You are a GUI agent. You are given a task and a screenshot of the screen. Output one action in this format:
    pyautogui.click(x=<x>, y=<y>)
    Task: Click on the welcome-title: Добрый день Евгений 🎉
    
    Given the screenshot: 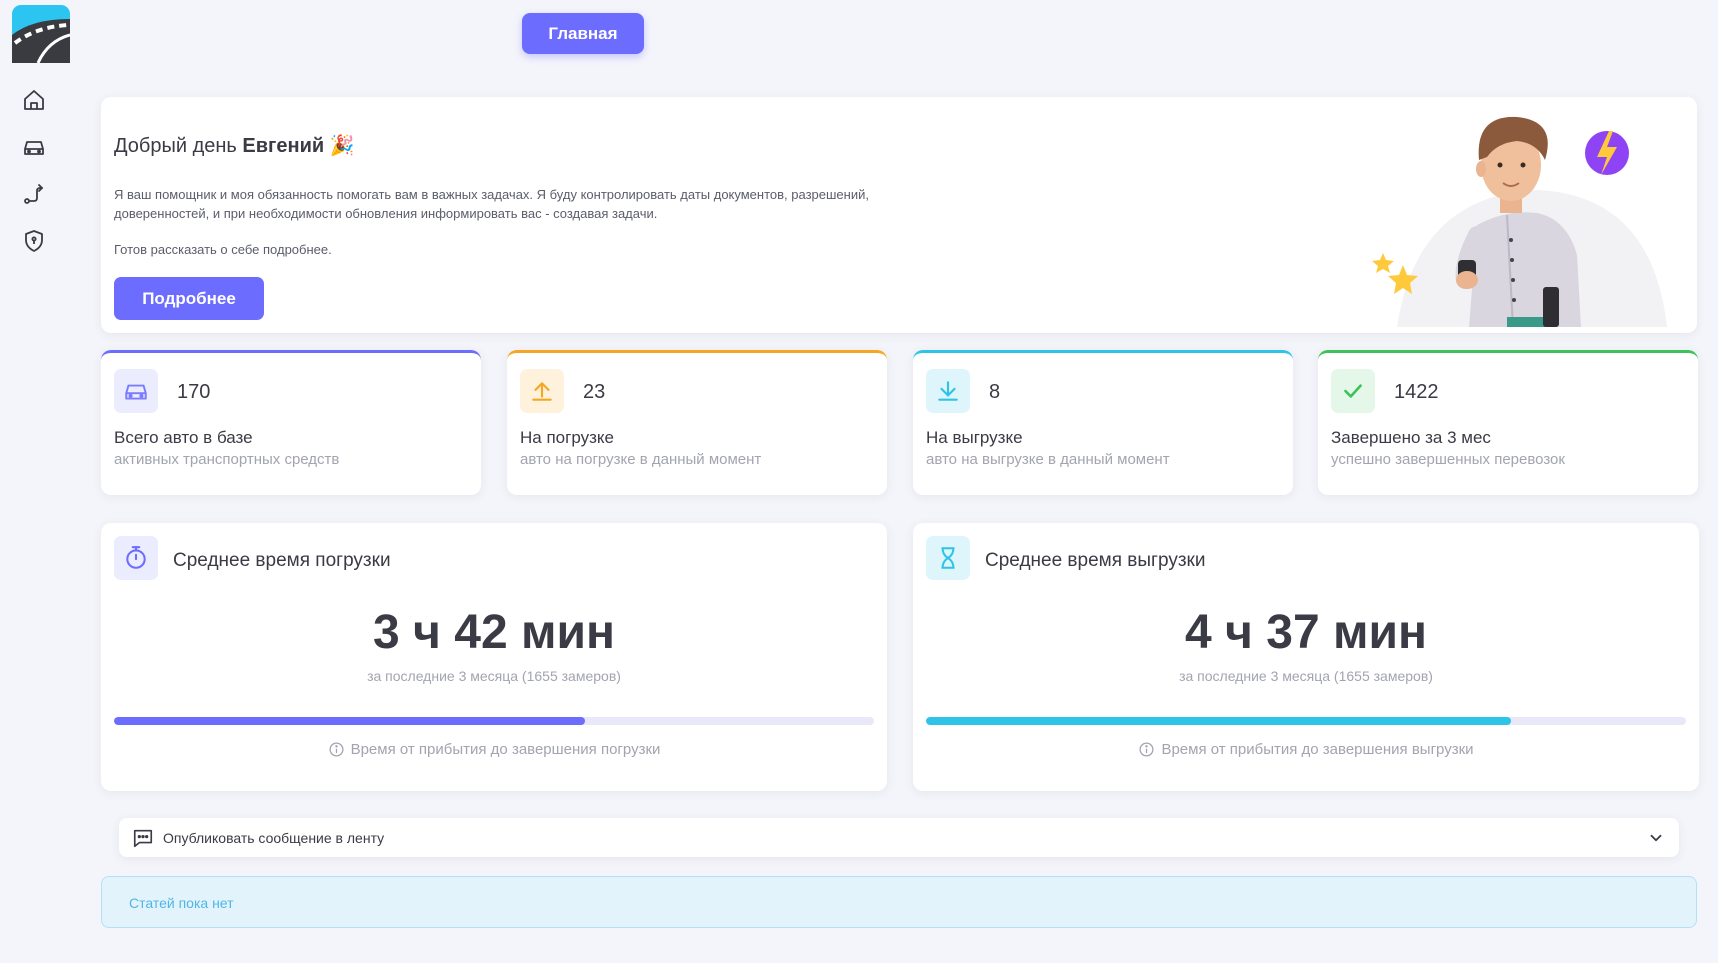 What is the action you would take?
    pyautogui.click(x=234, y=145)
    